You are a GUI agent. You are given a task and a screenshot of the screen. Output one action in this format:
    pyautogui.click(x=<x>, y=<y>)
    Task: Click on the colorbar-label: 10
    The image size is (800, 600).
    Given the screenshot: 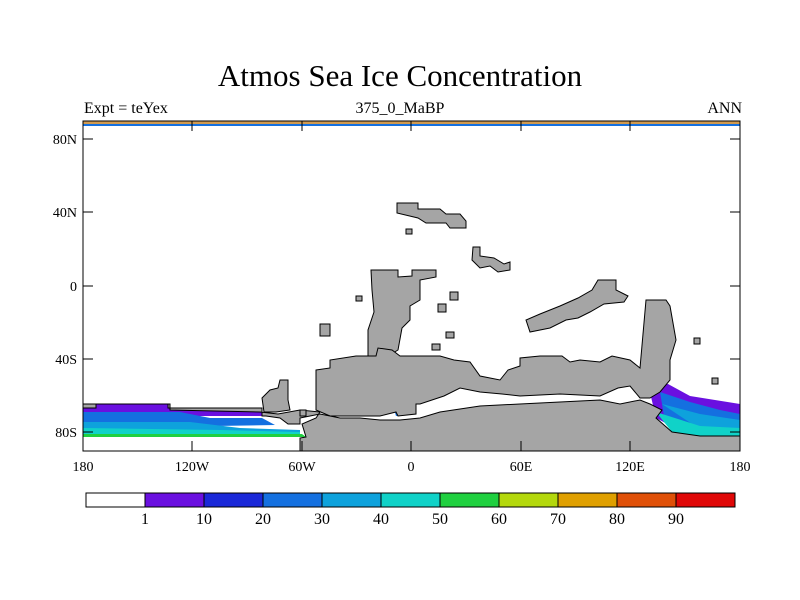 What is the action you would take?
    pyautogui.click(x=204, y=519)
    